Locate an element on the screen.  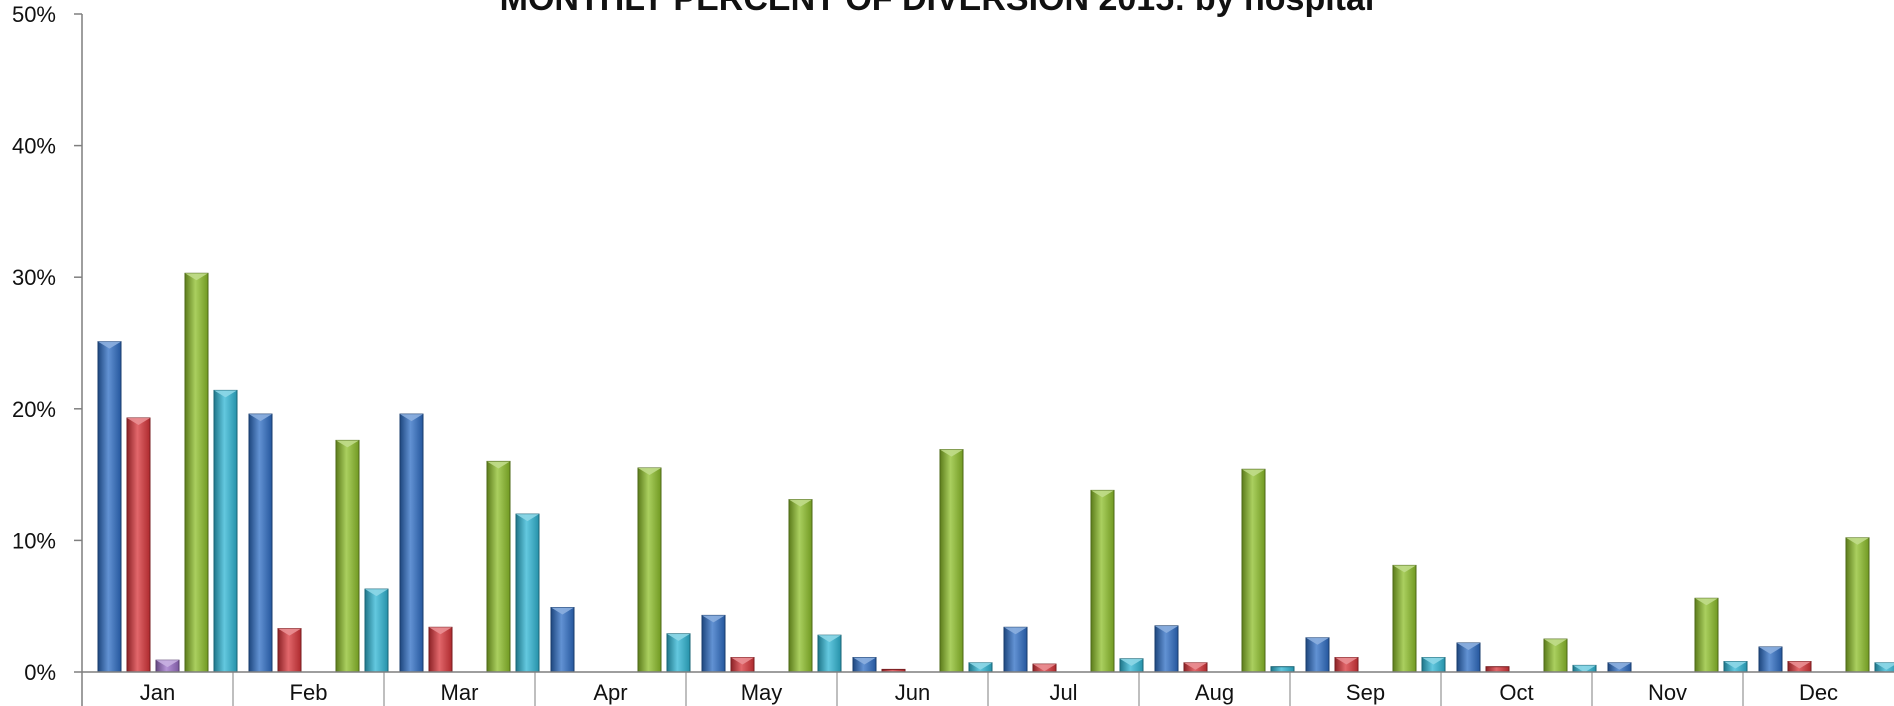
bar-cap-series2-dec is located at coordinates (1799, 665).